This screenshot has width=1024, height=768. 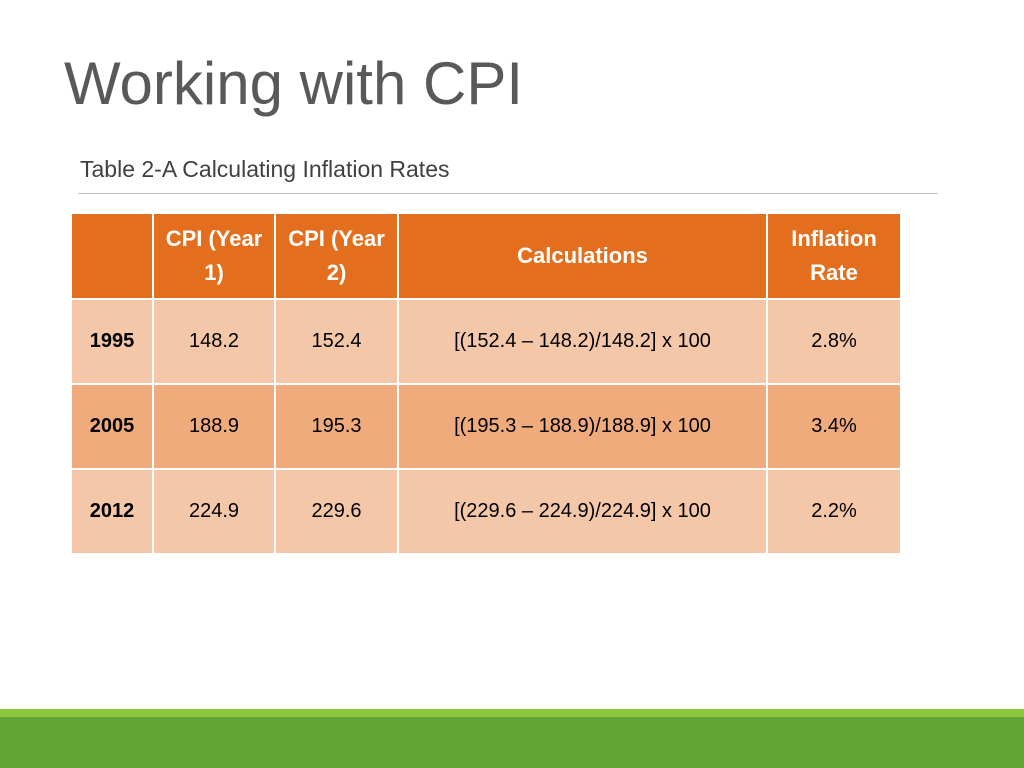 I want to click on cpi-year-1-cell: 148.2, so click(x=214, y=341).